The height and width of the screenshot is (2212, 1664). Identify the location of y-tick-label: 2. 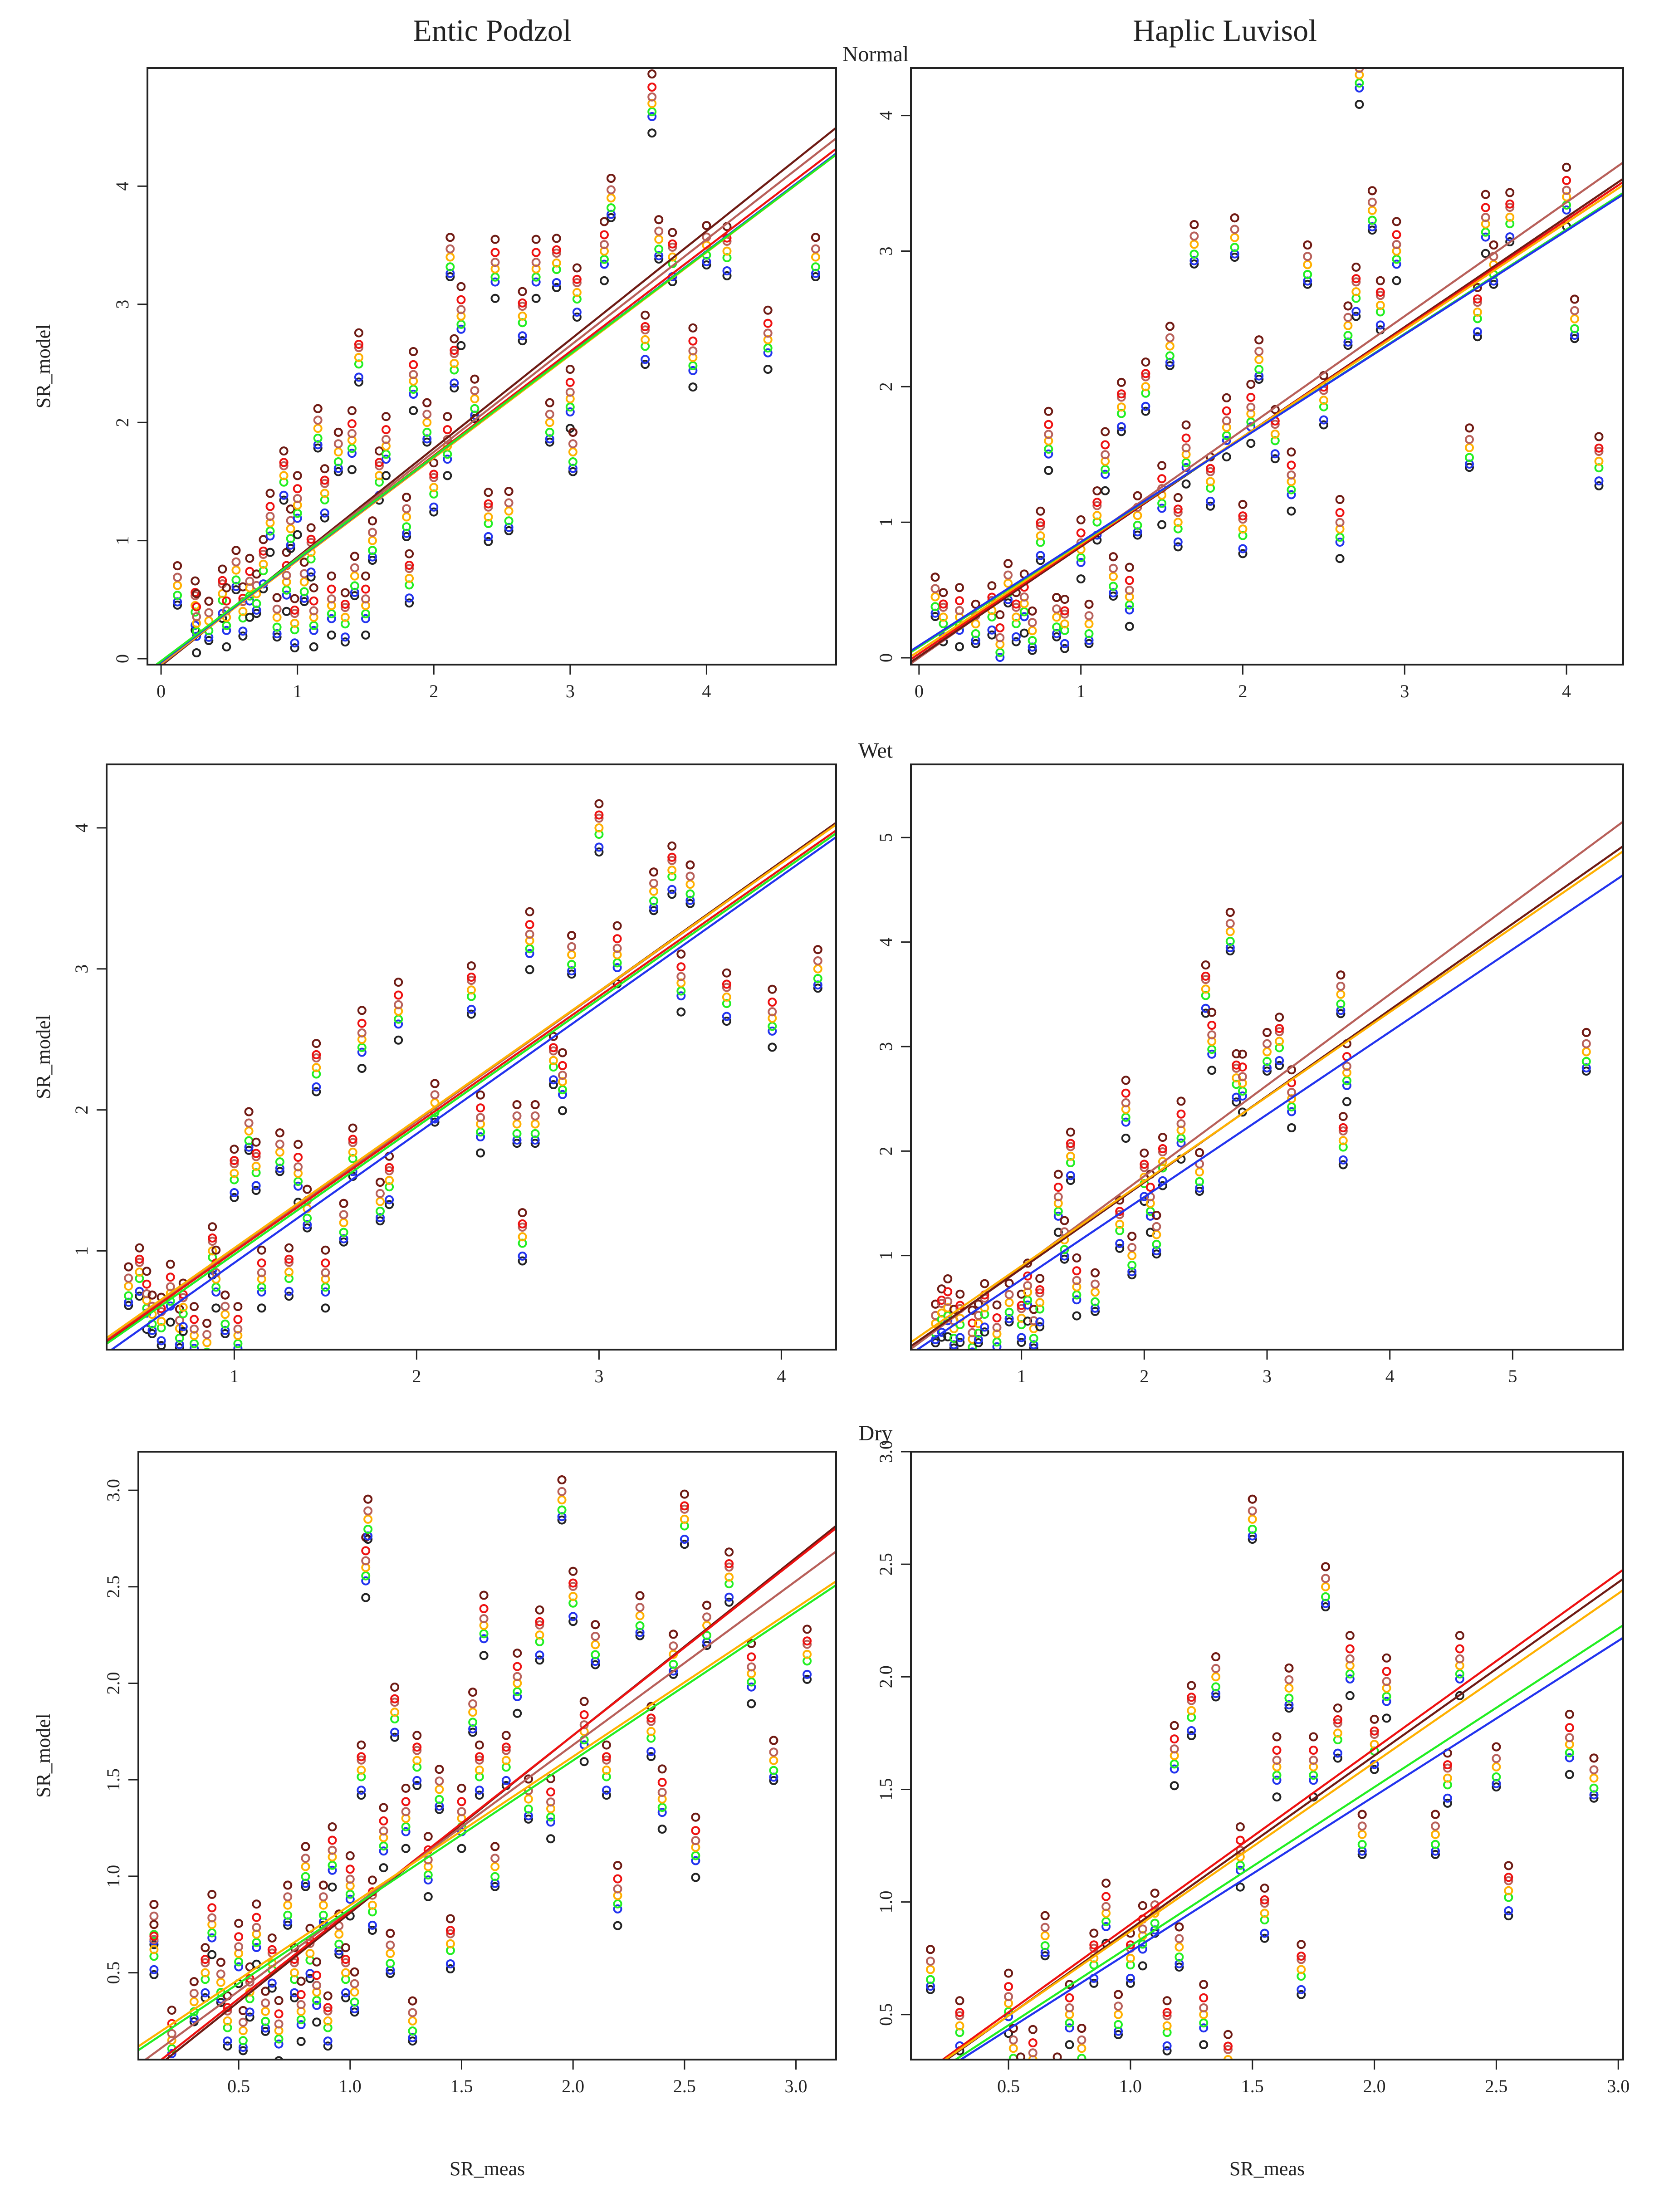
(122, 422).